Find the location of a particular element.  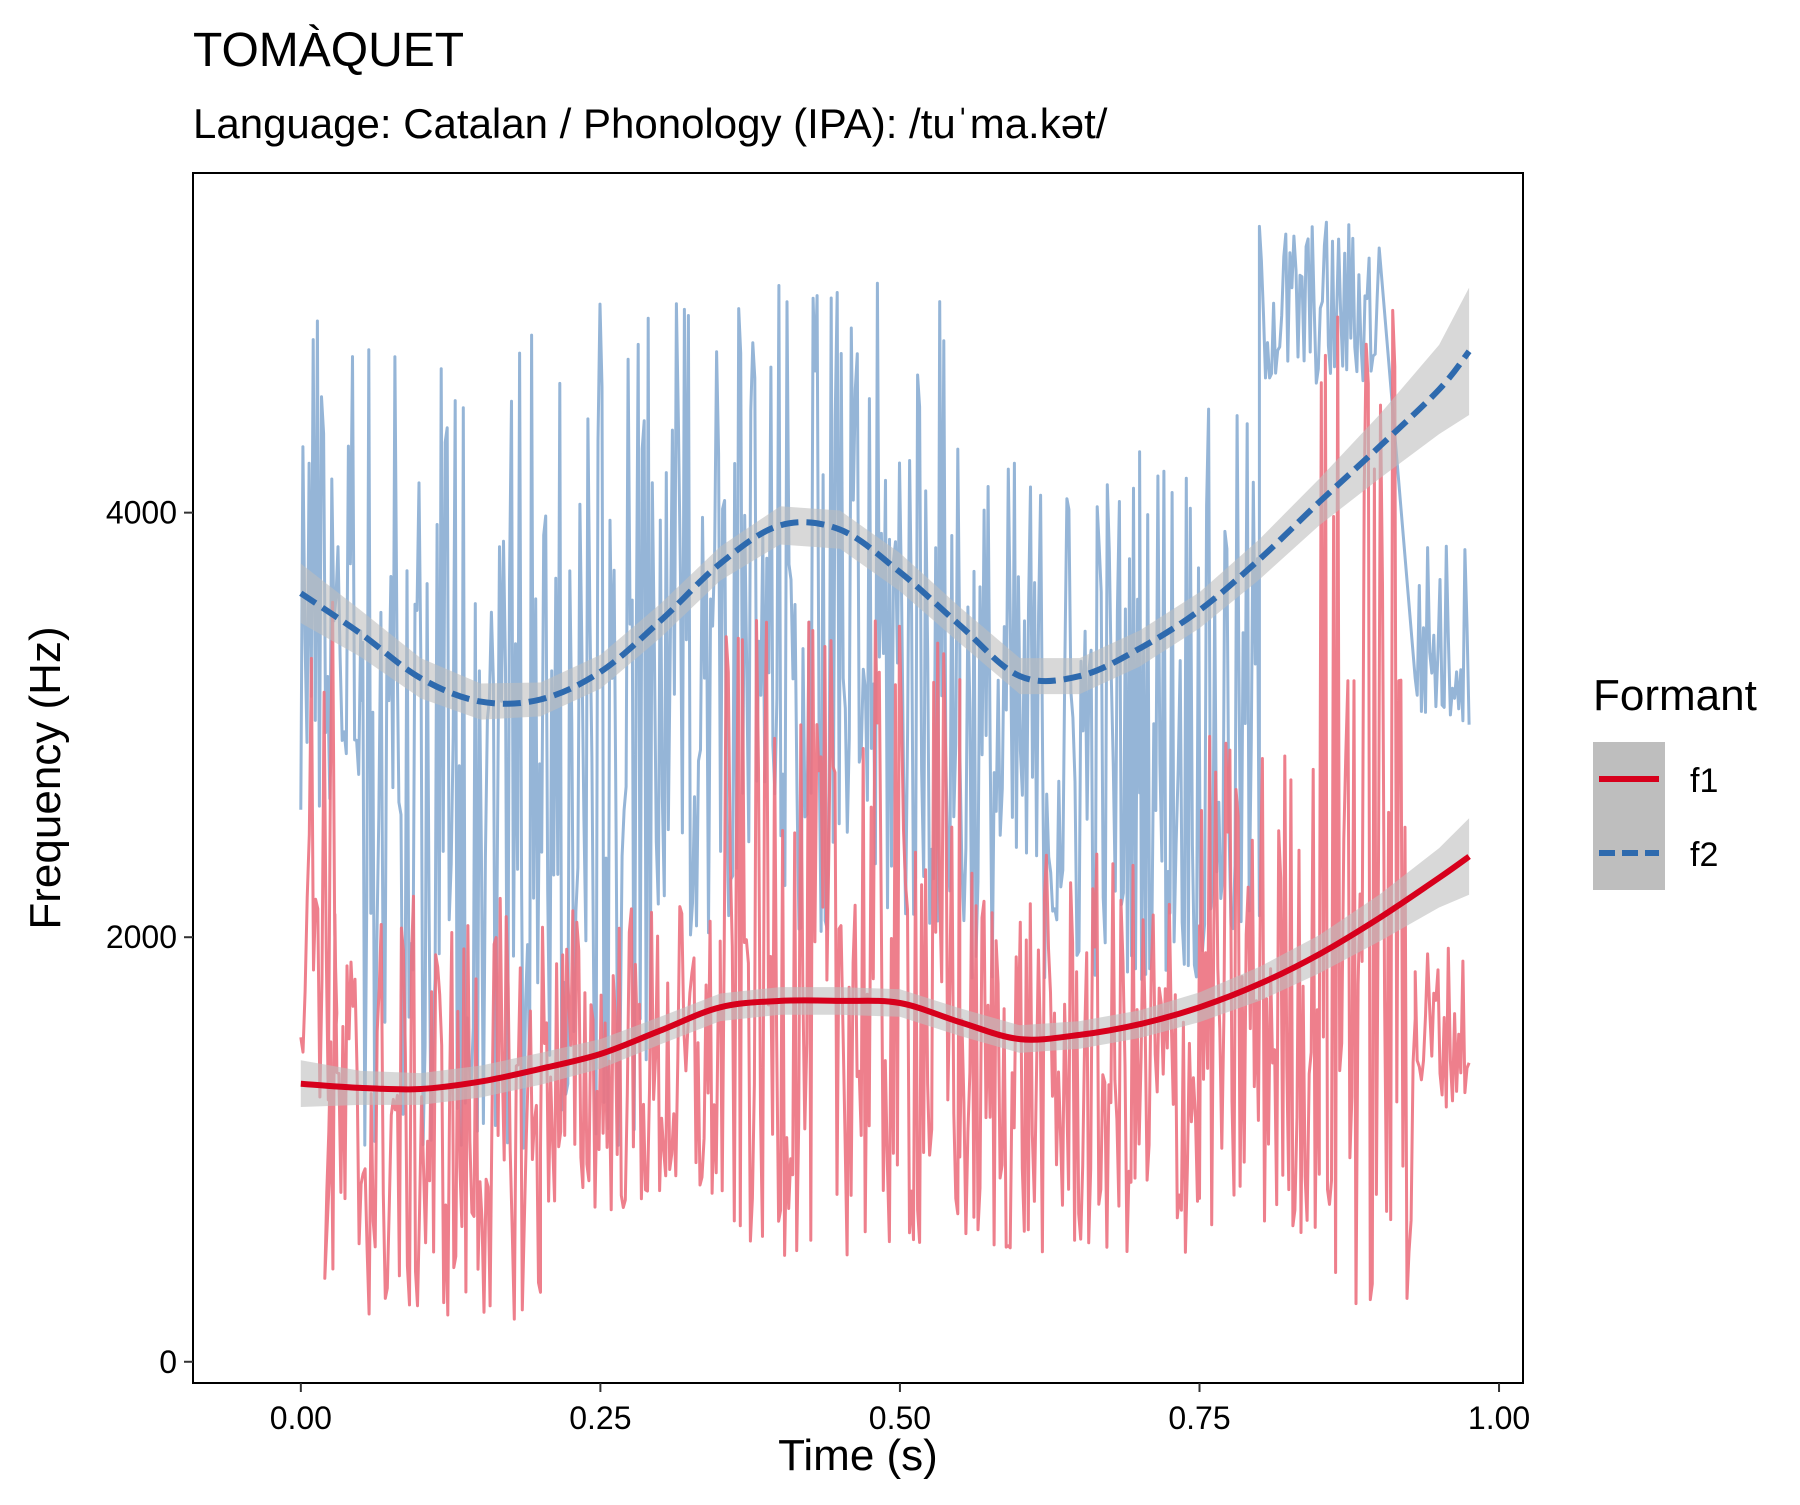

x-axis-title: Time (s) is located at coordinates (858, 1455).